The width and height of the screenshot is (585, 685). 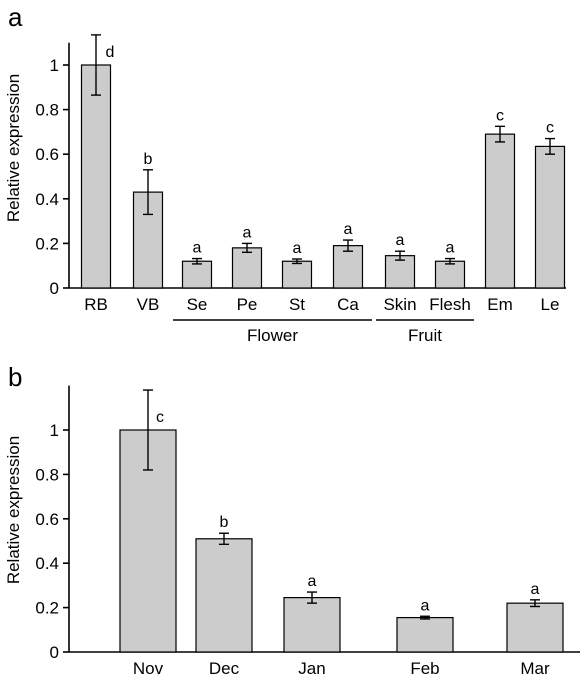 I want to click on x-tick-label: Feb, so click(x=424, y=668).